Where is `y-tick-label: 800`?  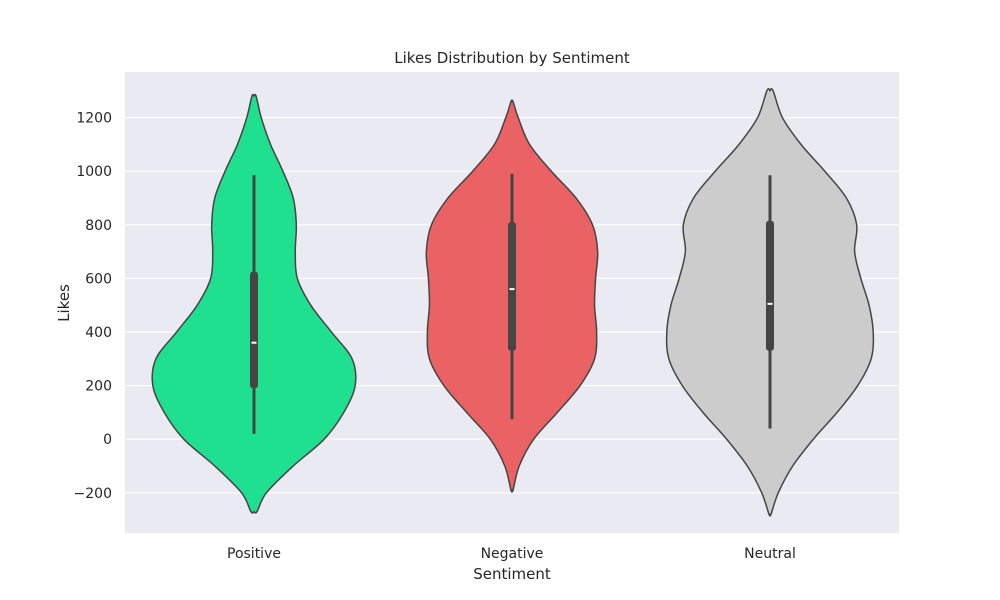 y-tick-label: 800 is located at coordinates (98, 226).